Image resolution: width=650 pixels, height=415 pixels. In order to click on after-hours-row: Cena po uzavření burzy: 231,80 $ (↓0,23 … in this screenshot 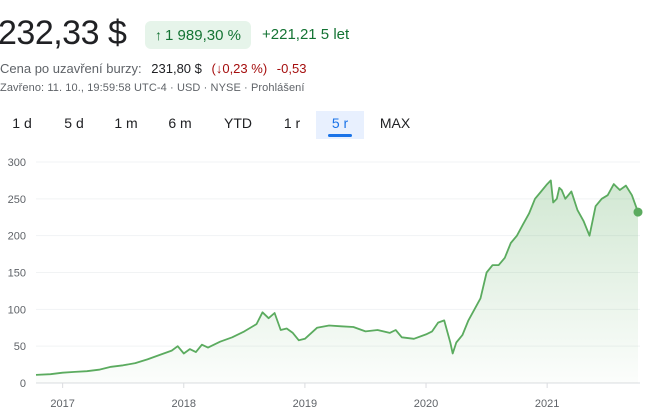, I will do `click(153, 68)`.